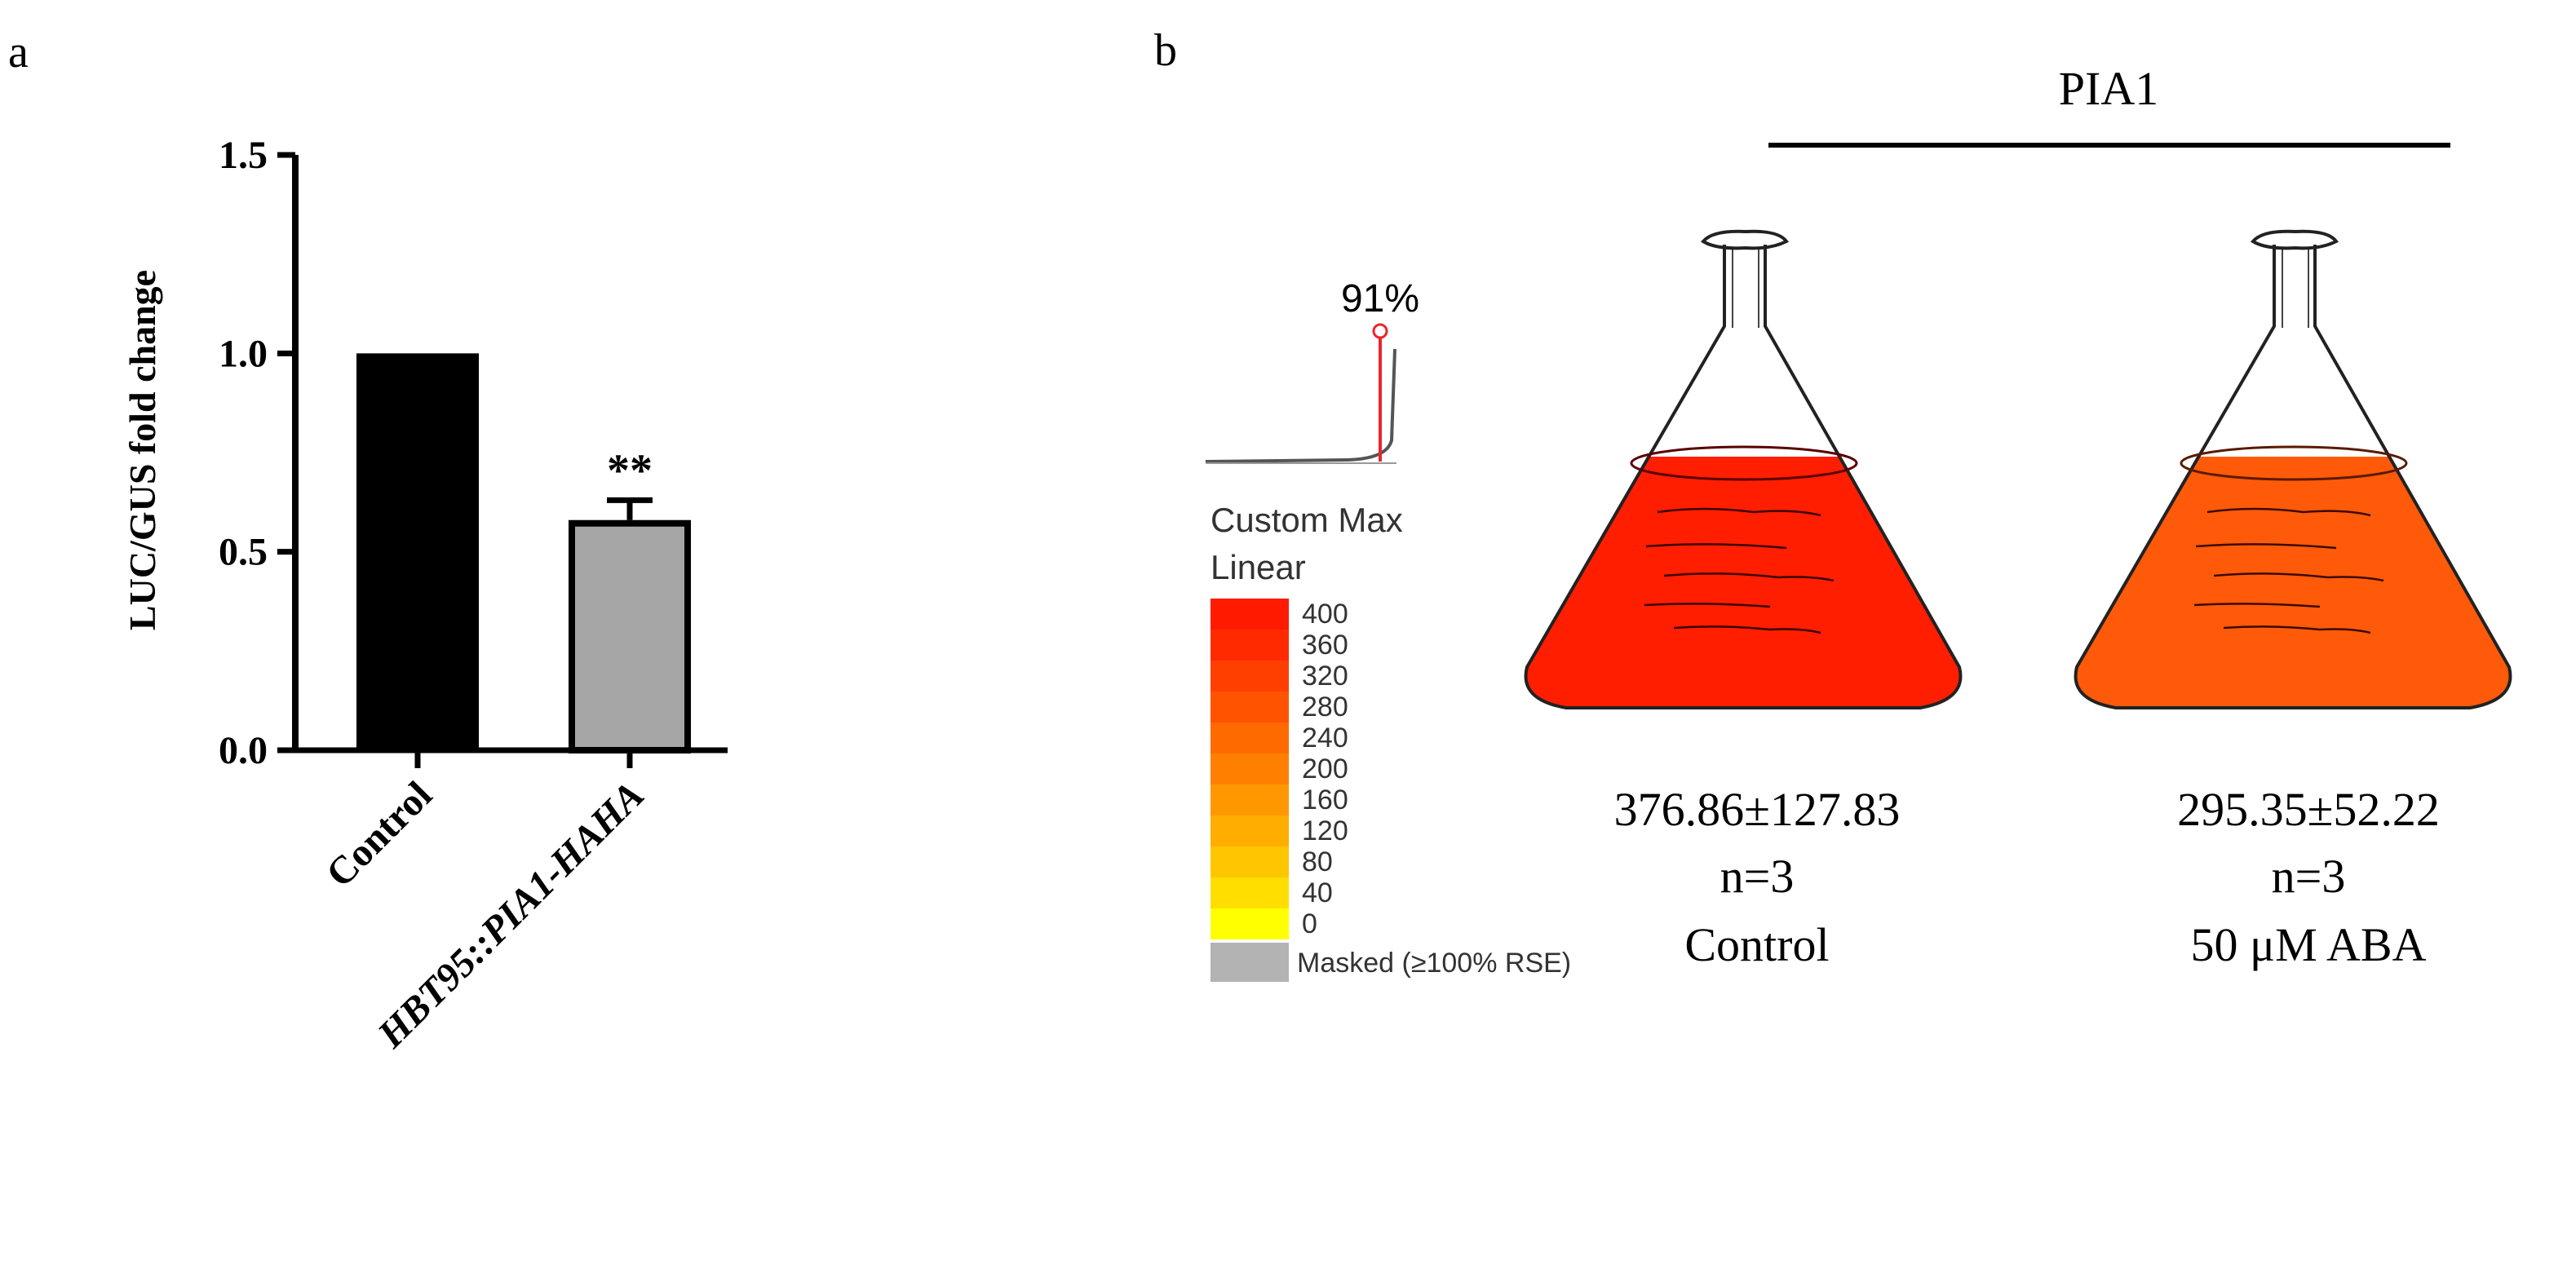  I want to click on legend-label: 360, so click(1325, 645).